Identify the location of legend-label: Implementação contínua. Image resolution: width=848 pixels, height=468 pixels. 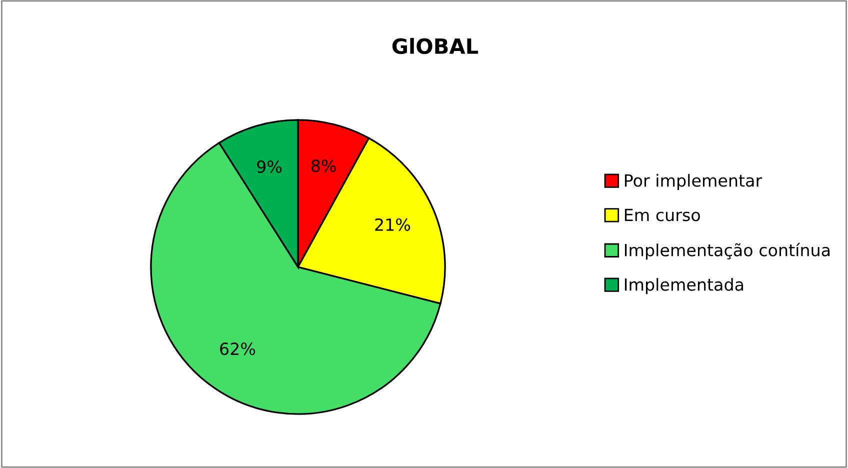
(727, 251).